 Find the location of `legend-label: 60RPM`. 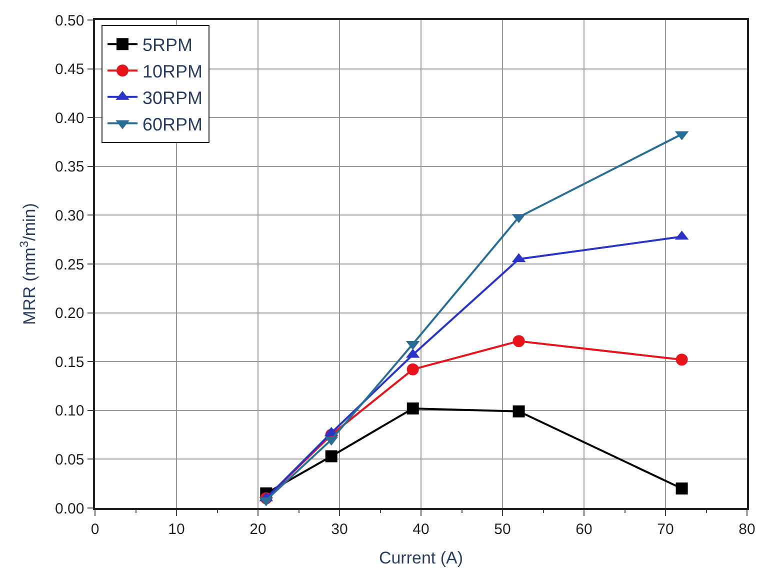

legend-label: 60RPM is located at coordinates (172, 124).